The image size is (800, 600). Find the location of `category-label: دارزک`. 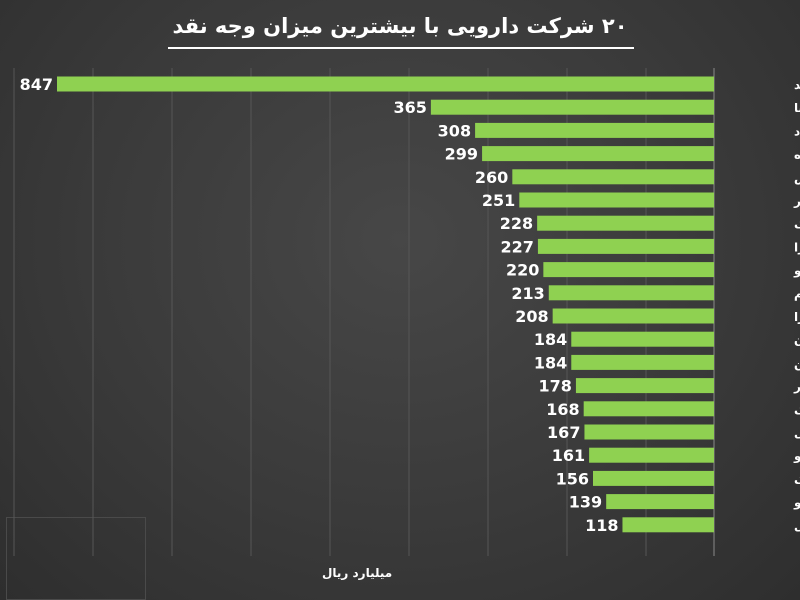

category-label: دارزک is located at coordinates (797, 224).